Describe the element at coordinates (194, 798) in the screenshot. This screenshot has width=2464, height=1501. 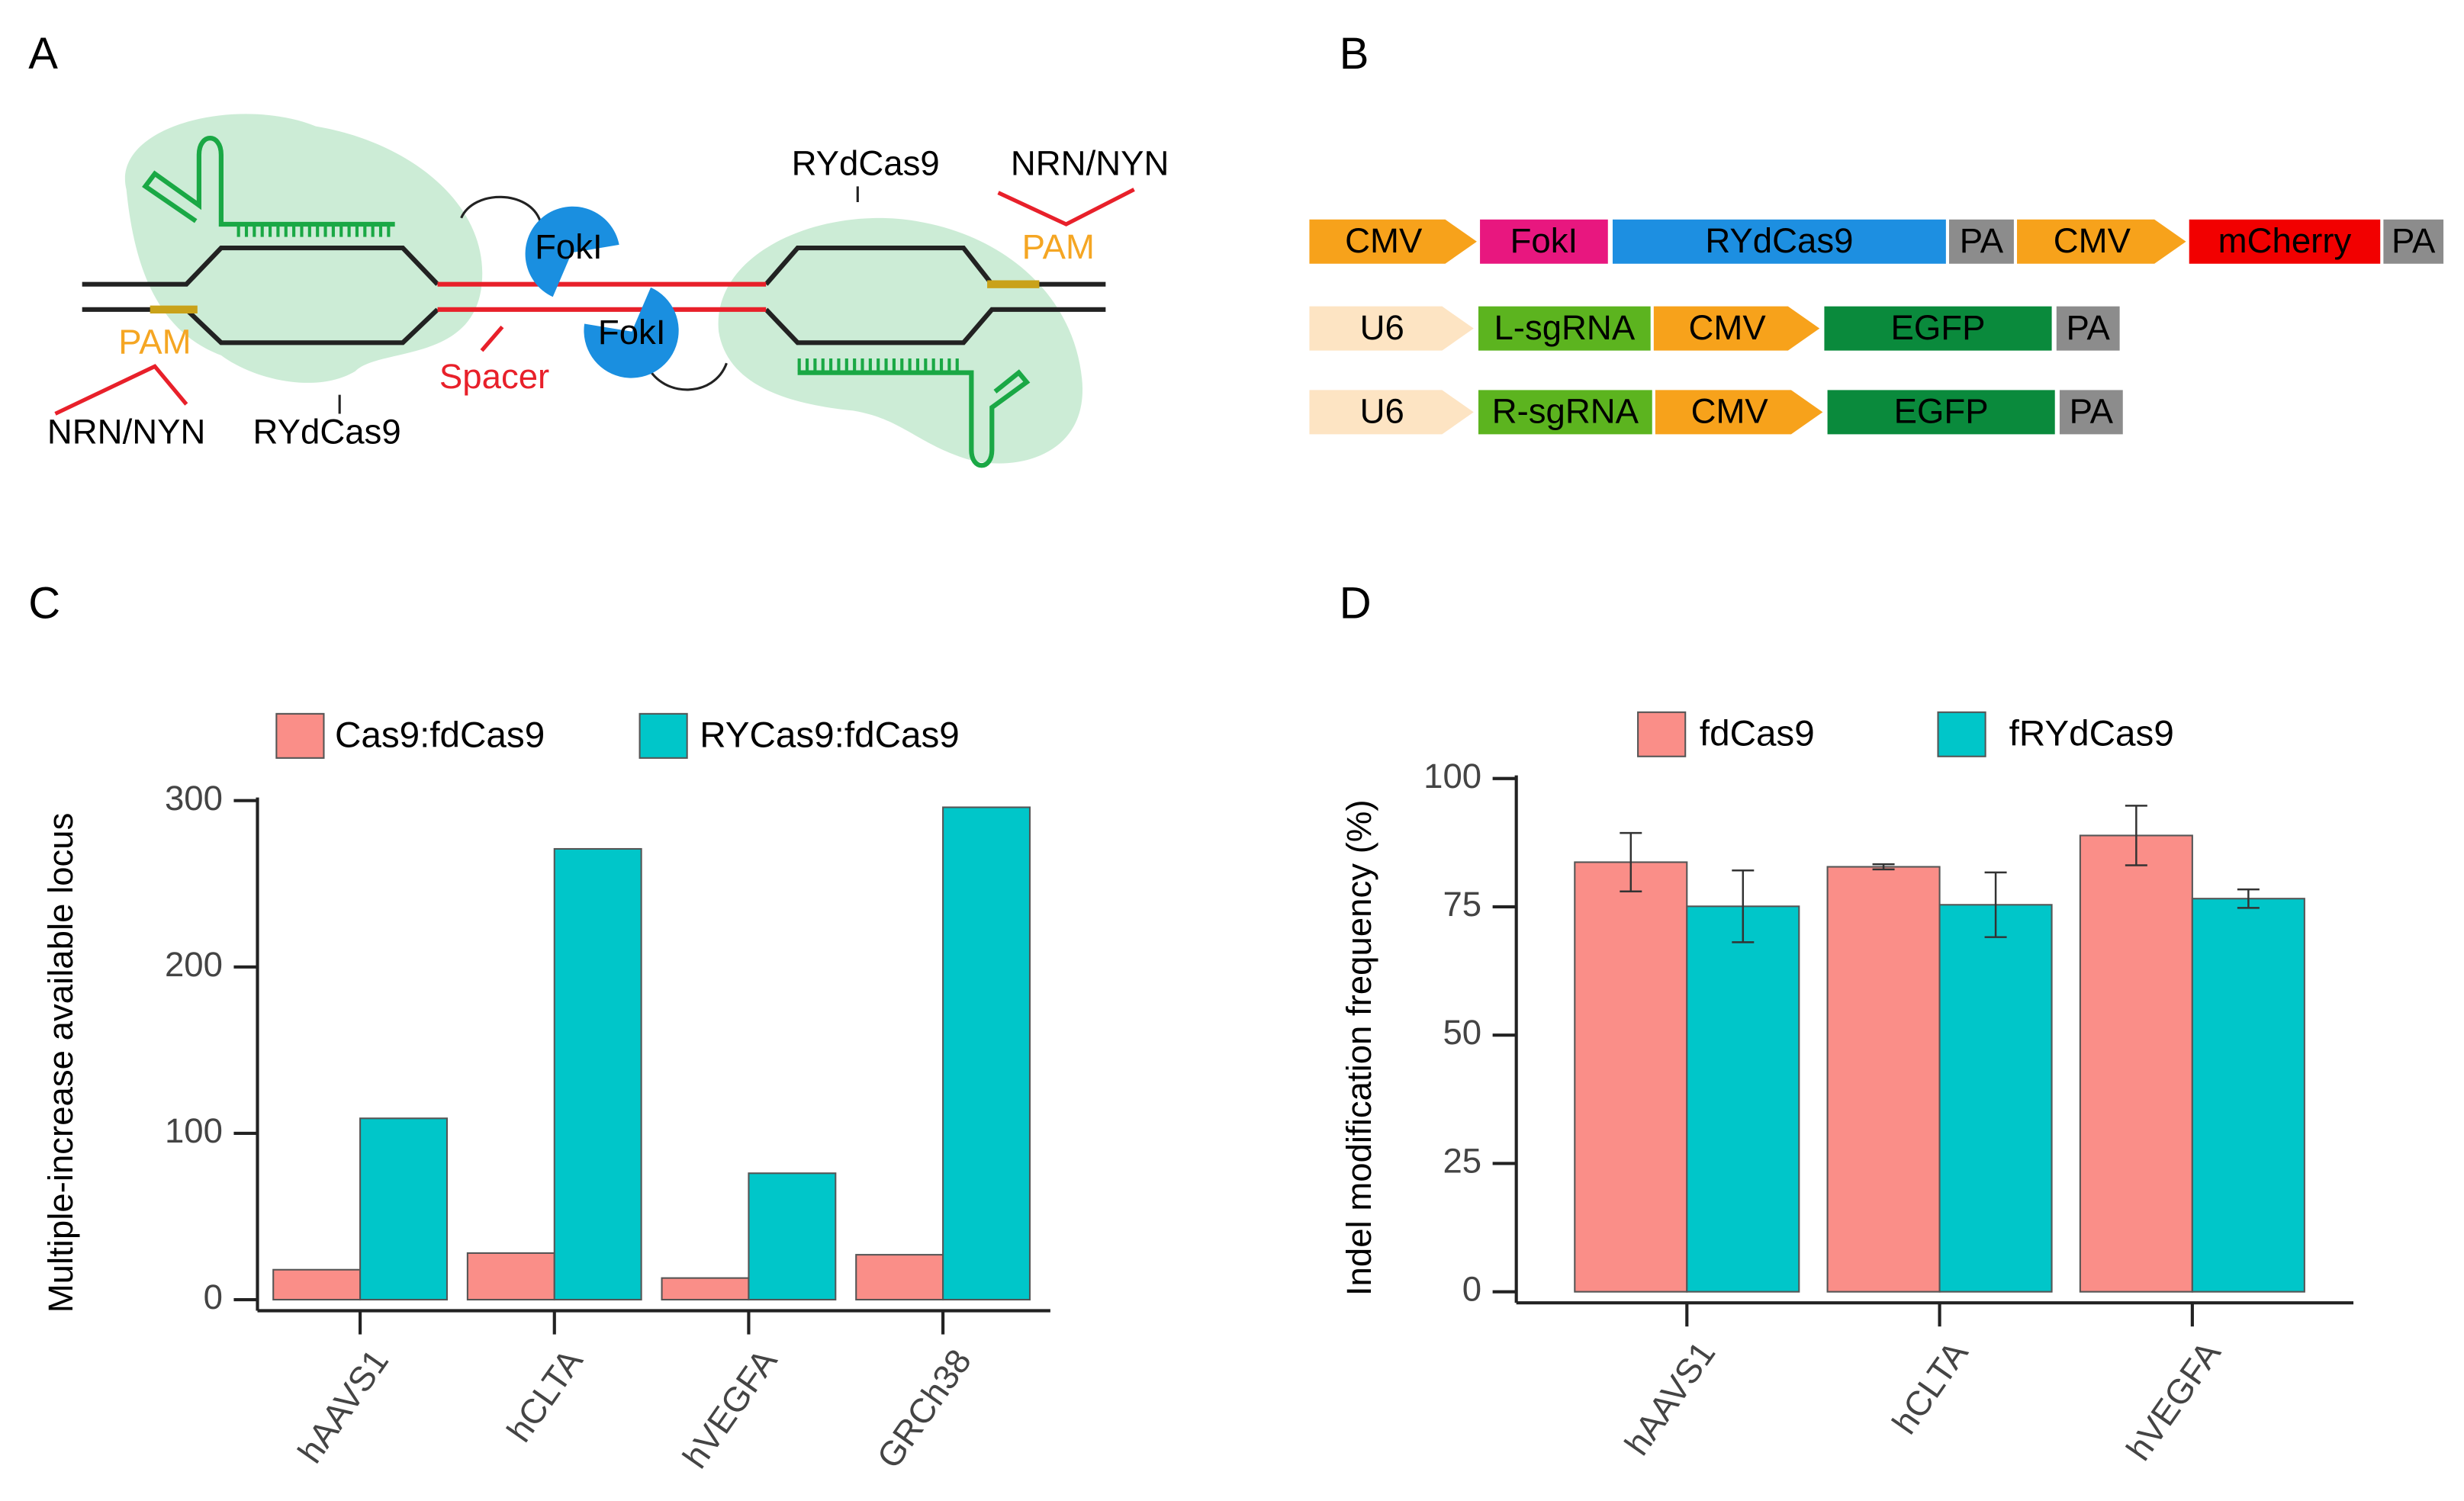
I see `y-tick-label: 300` at that location.